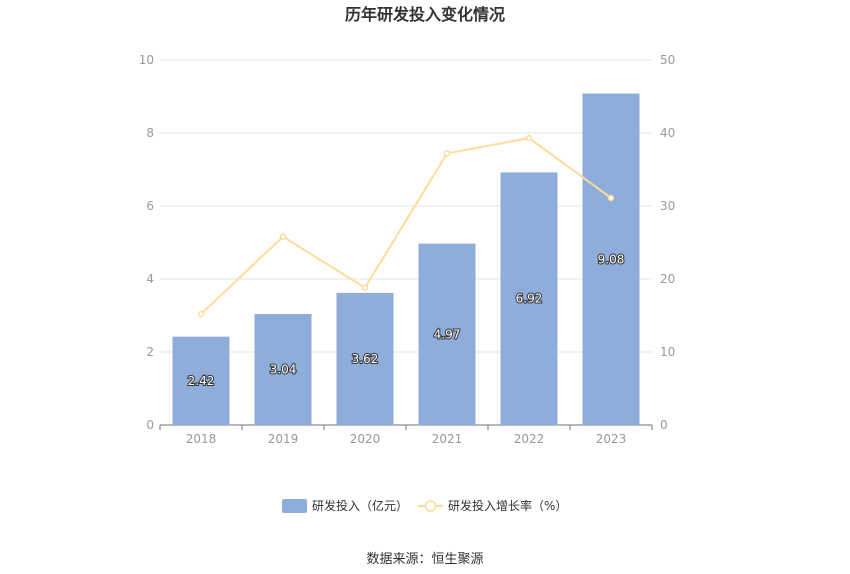  What do you see at coordinates (406, 435) in the screenshot?
I see `x-axis: 2018 2019 2020 2021 2022 2023` at bounding box center [406, 435].